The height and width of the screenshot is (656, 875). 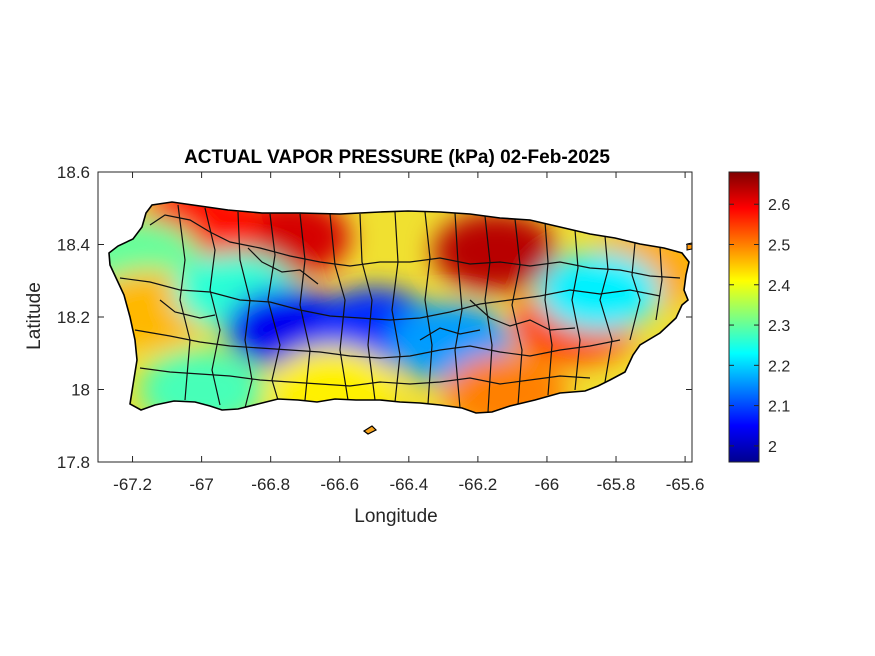 What do you see at coordinates (779, 326) in the screenshot?
I see `colorbar-tick-label: 2.3` at bounding box center [779, 326].